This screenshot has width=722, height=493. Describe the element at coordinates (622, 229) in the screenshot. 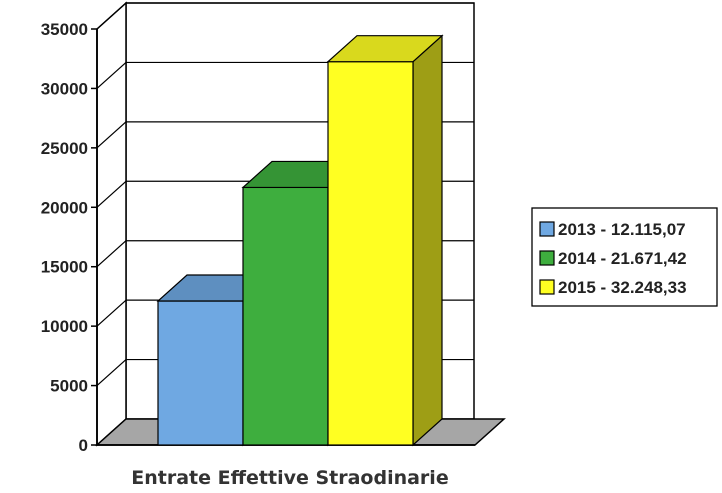

I see `legend-label: 2013 - 12.115,07` at that location.